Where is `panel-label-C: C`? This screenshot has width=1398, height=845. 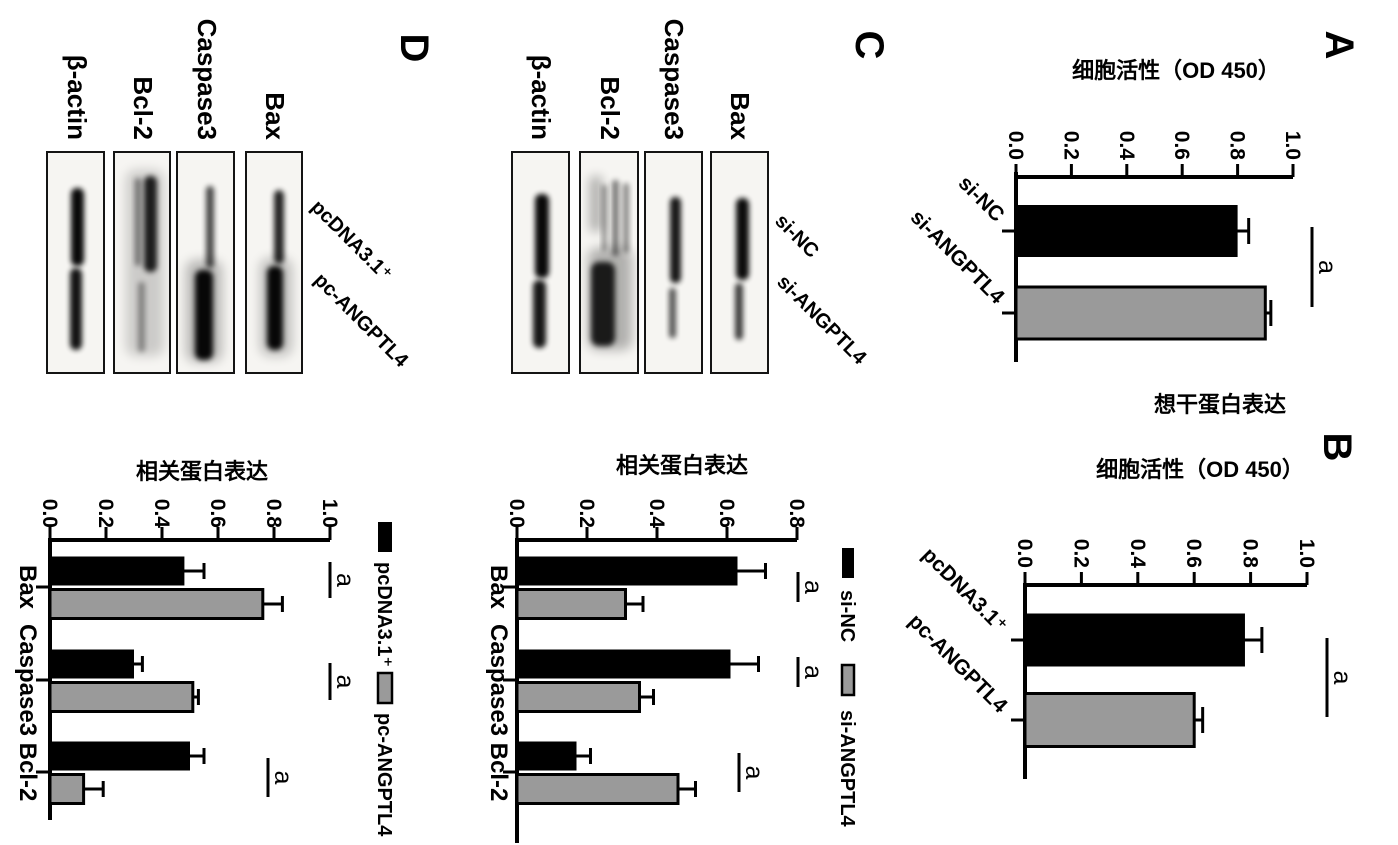 panel-label-C: C is located at coordinates (869, 45).